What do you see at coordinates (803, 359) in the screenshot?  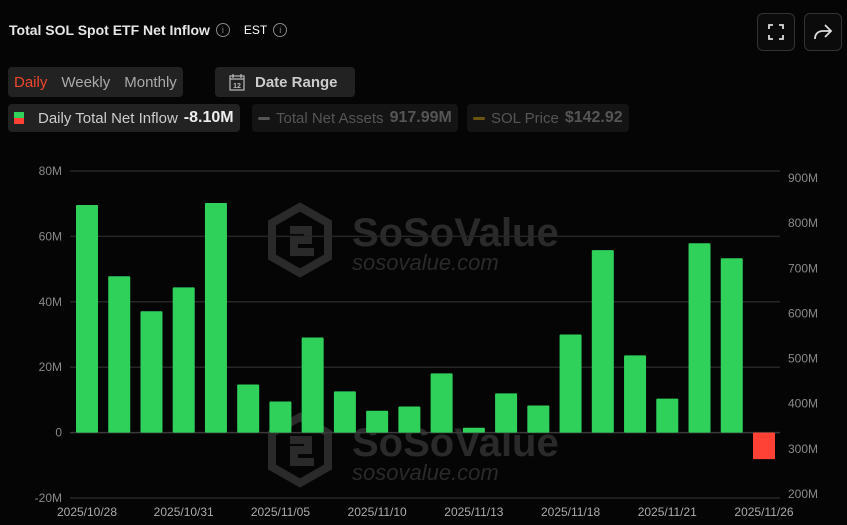 I see `y2-tick-label: 500M` at bounding box center [803, 359].